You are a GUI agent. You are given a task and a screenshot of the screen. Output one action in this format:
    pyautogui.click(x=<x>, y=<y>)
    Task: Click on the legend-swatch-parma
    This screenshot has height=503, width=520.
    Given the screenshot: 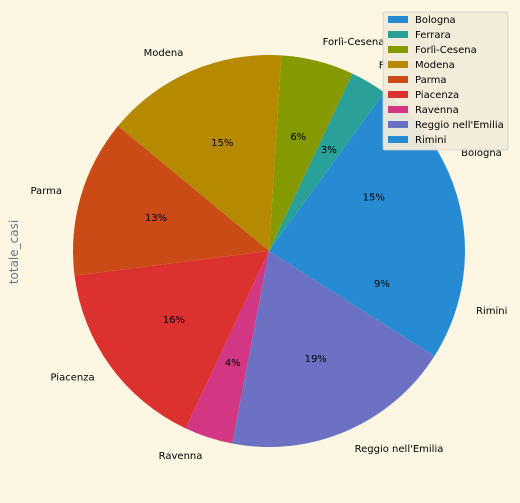 What is the action you would take?
    pyautogui.click(x=398, y=79)
    